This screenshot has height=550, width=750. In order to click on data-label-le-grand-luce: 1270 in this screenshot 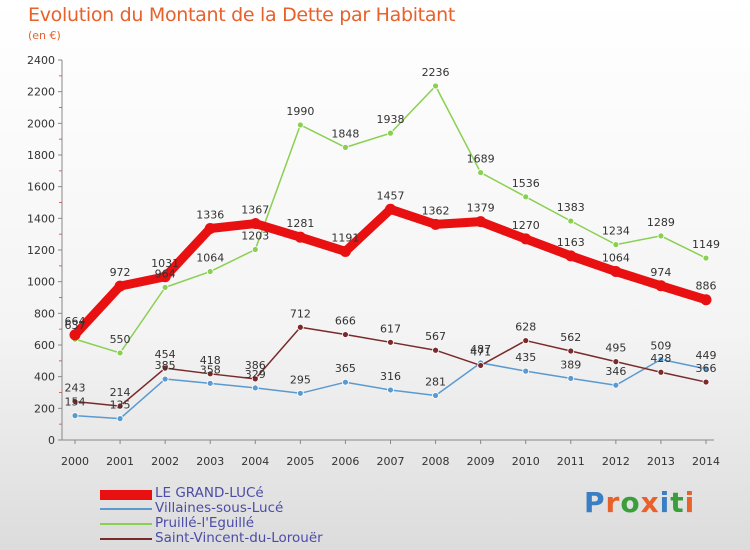, I will do `click(526, 225)`.